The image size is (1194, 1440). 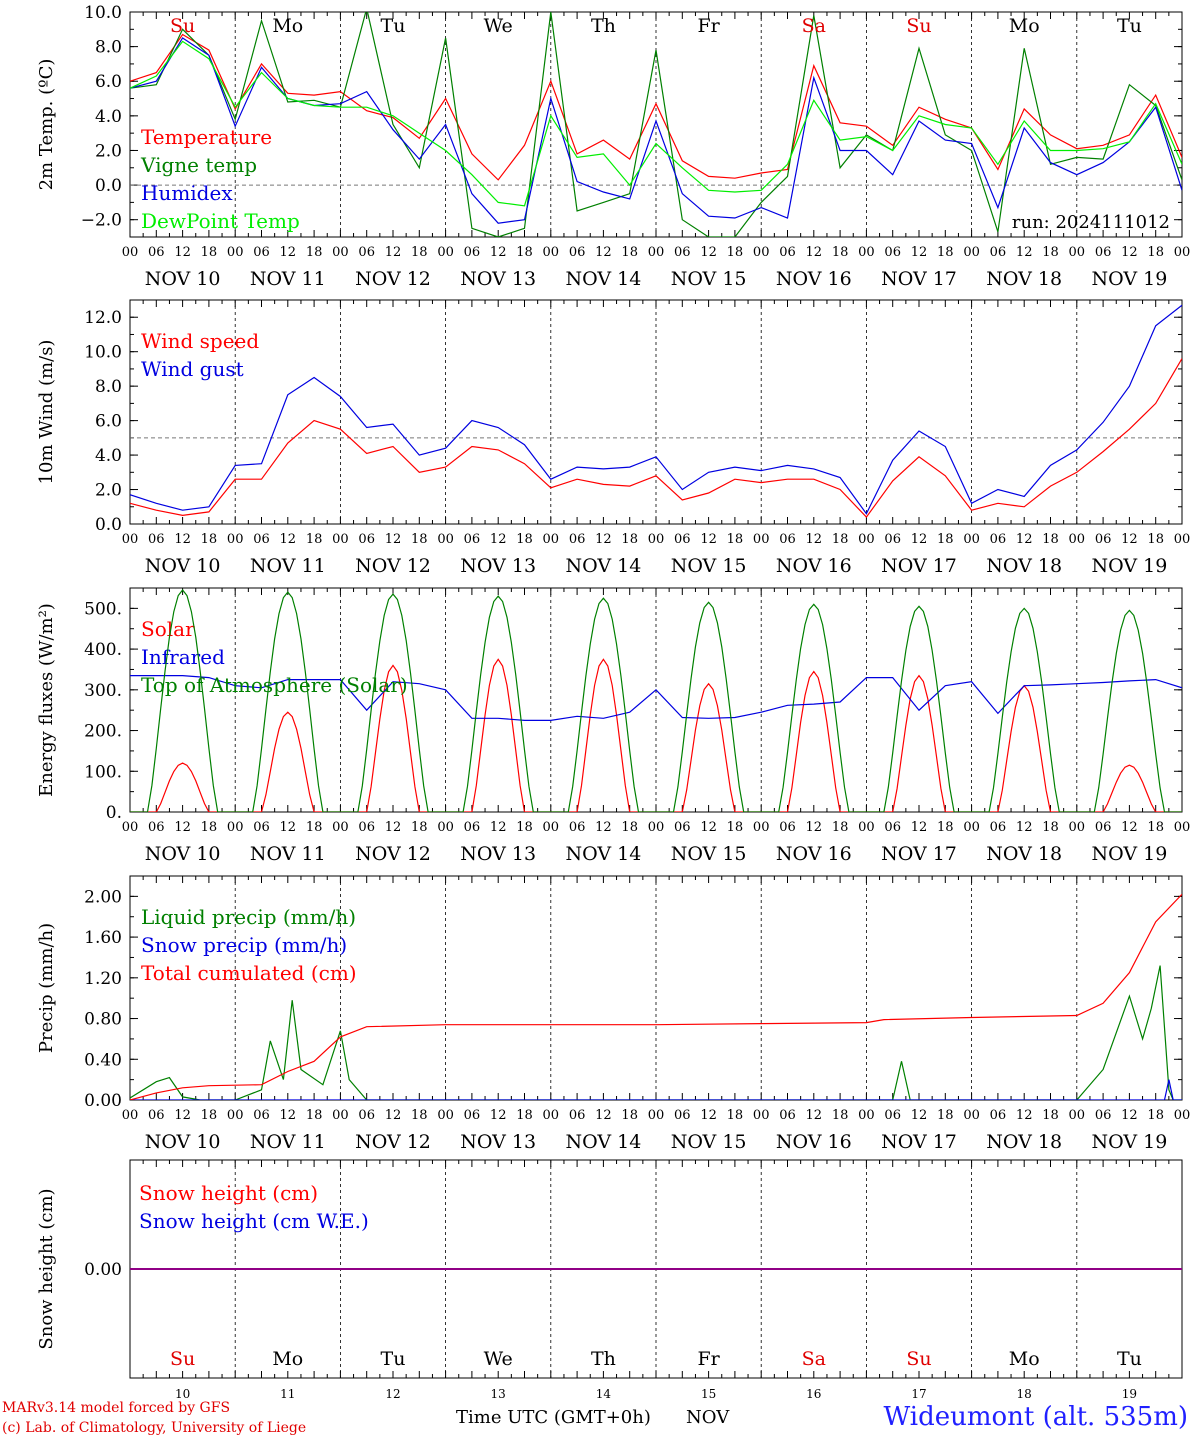 I want to click on weekday-label: Tu, so click(x=1129, y=26).